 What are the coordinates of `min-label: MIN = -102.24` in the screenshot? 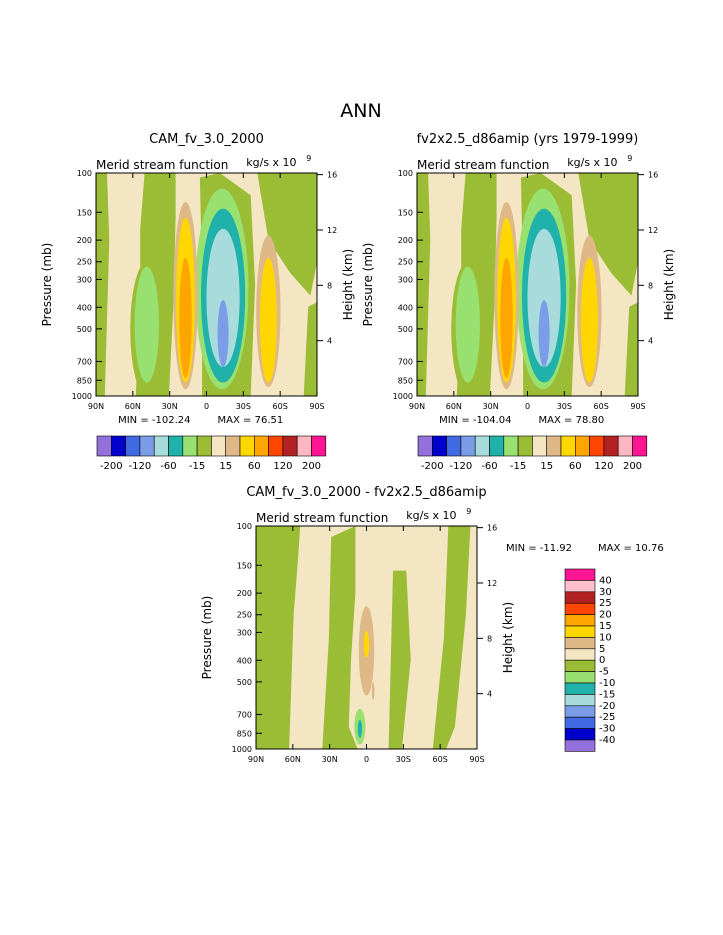 It's located at (154, 420).